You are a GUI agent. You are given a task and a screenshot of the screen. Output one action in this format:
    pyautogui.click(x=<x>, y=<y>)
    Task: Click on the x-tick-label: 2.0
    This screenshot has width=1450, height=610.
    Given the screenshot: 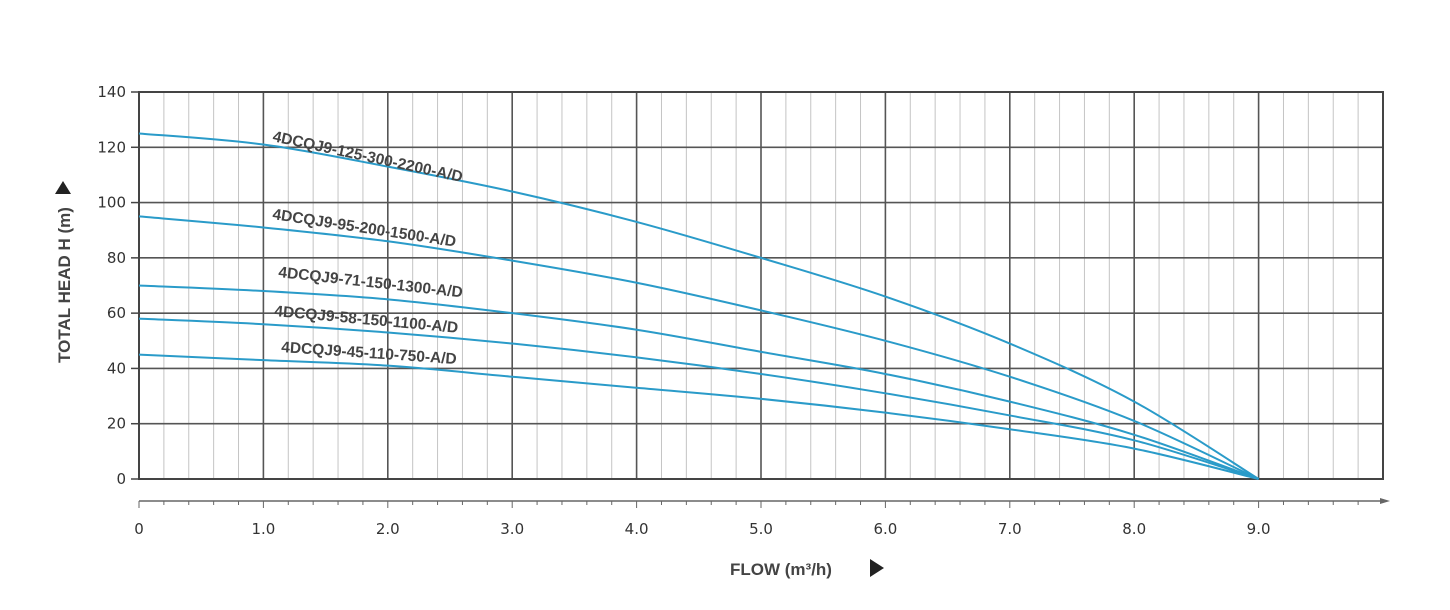 What is the action you would take?
    pyautogui.click(x=388, y=529)
    